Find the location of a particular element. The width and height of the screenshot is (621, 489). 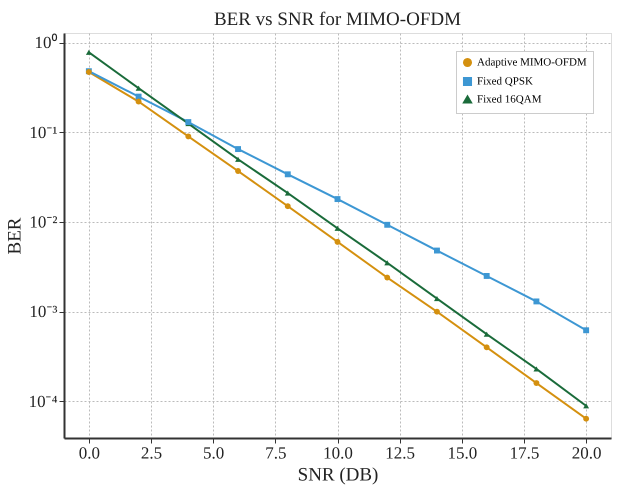

x-tick-label: 7.5 is located at coordinates (275, 453).